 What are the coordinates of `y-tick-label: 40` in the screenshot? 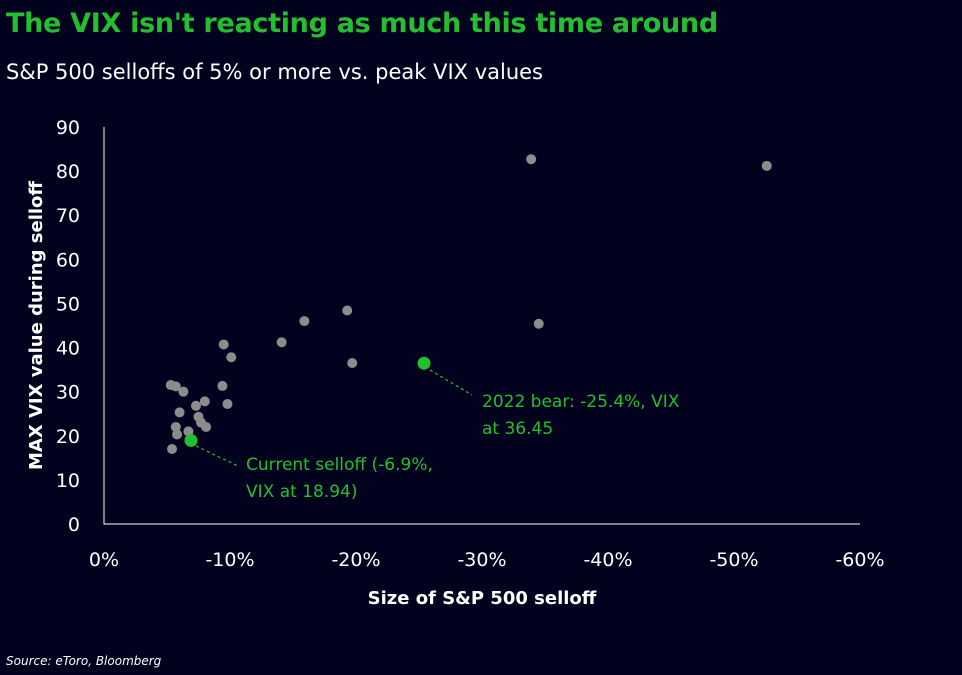 It's located at (68, 349).